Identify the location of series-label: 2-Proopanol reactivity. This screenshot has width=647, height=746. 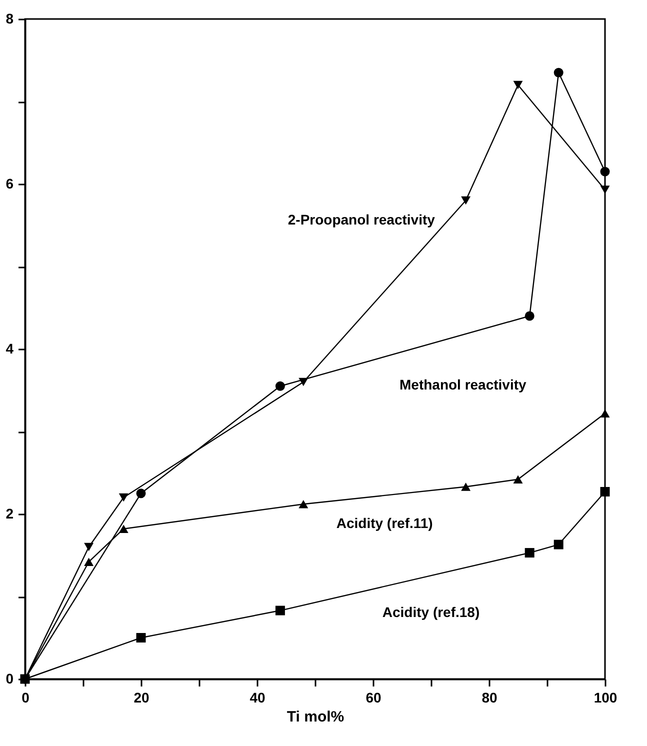
(362, 219).